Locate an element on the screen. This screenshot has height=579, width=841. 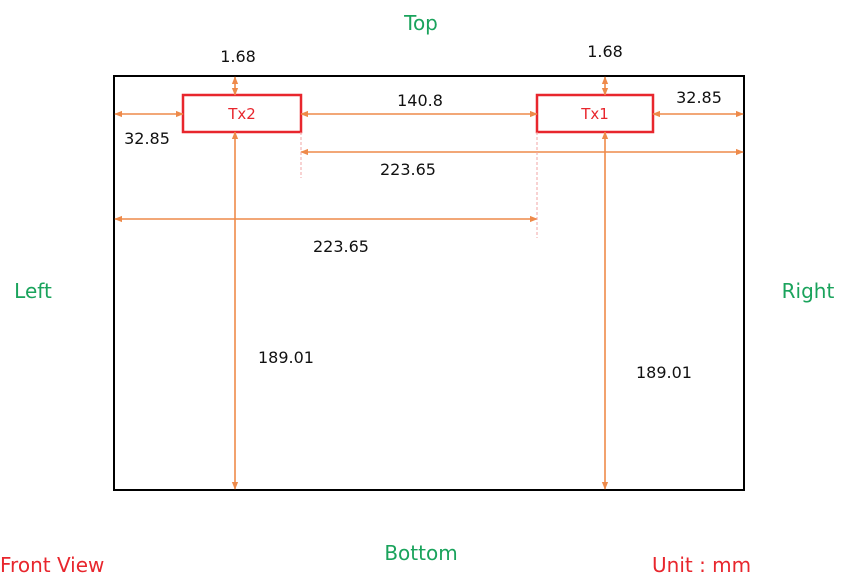
label-top: Top is located at coordinates (420, 23).